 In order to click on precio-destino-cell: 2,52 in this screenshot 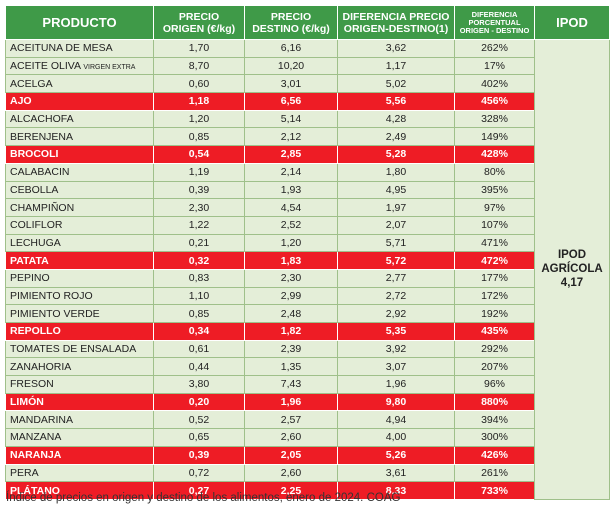, I will do `click(291, 225)`.